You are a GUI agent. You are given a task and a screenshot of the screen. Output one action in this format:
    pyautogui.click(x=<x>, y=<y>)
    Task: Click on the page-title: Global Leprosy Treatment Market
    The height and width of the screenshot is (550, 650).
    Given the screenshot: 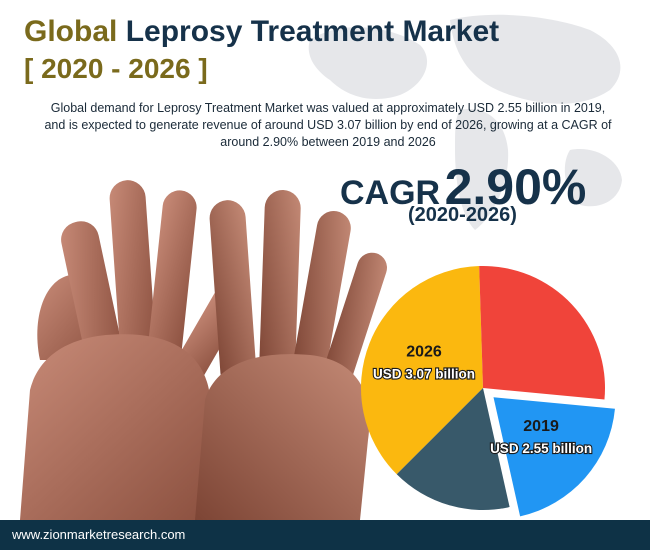 What is the action you would take?
    pyautogui.click(x=261, y=32)
    